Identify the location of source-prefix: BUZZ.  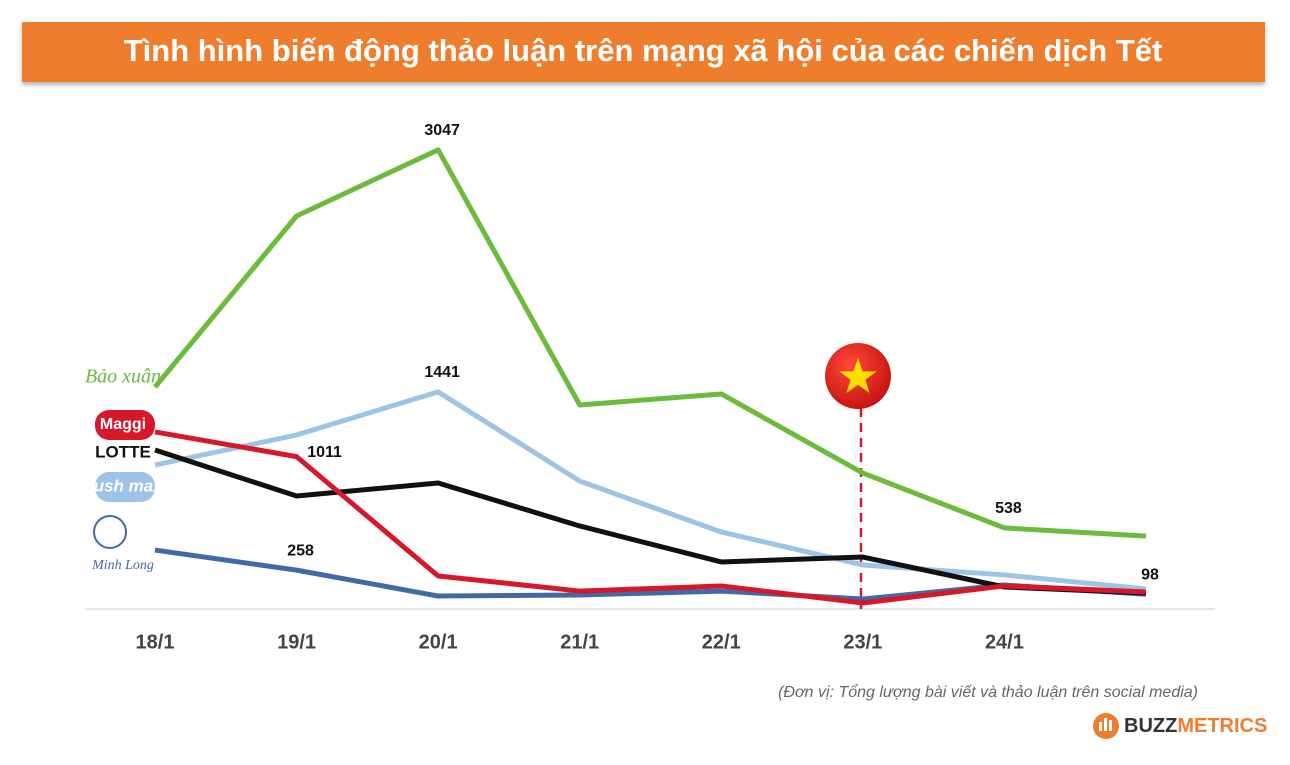
(1150, 726).